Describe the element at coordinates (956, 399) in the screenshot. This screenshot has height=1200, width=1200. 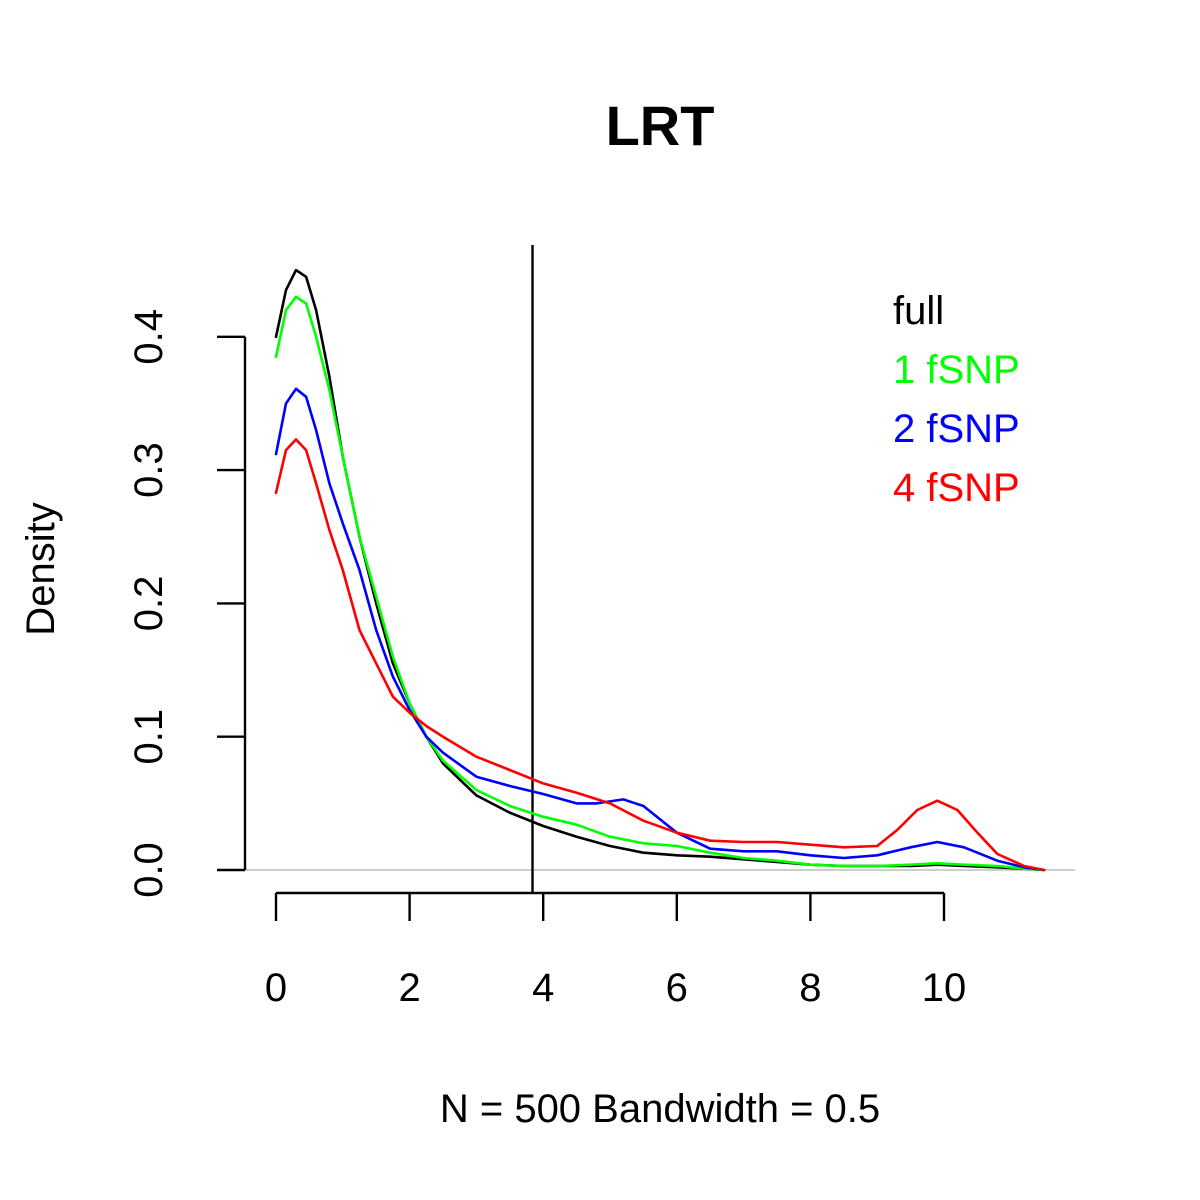
I see `legend: full 1 fSNP 2 fSNP 4 fSNP` at that location.